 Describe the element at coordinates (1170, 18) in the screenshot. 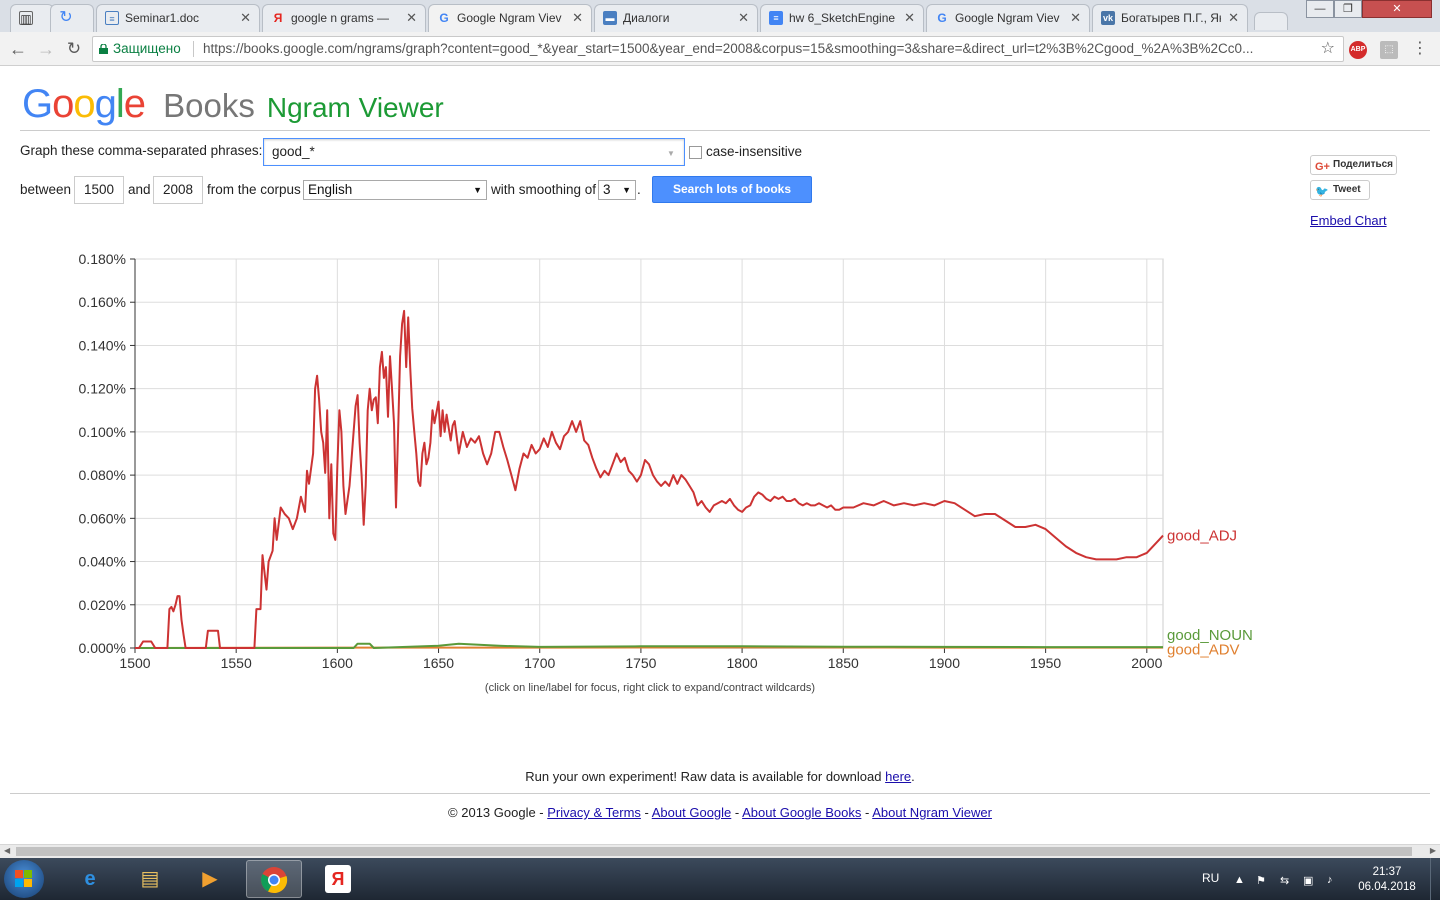

I see `tab-vk: vk Богатырев П.Г., Яко ✕` at that location.